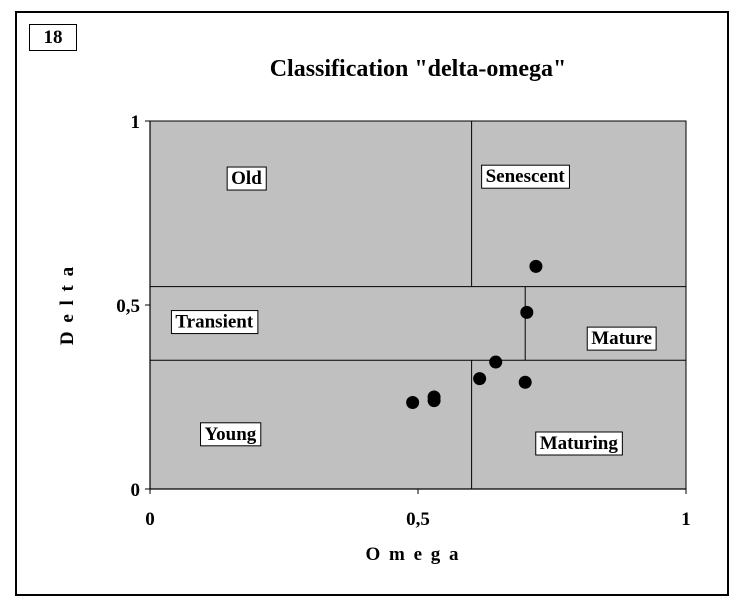  Describe the element at coordinates (136, 122) in the screenshot. I see `y-tick-label: 1` at that location.